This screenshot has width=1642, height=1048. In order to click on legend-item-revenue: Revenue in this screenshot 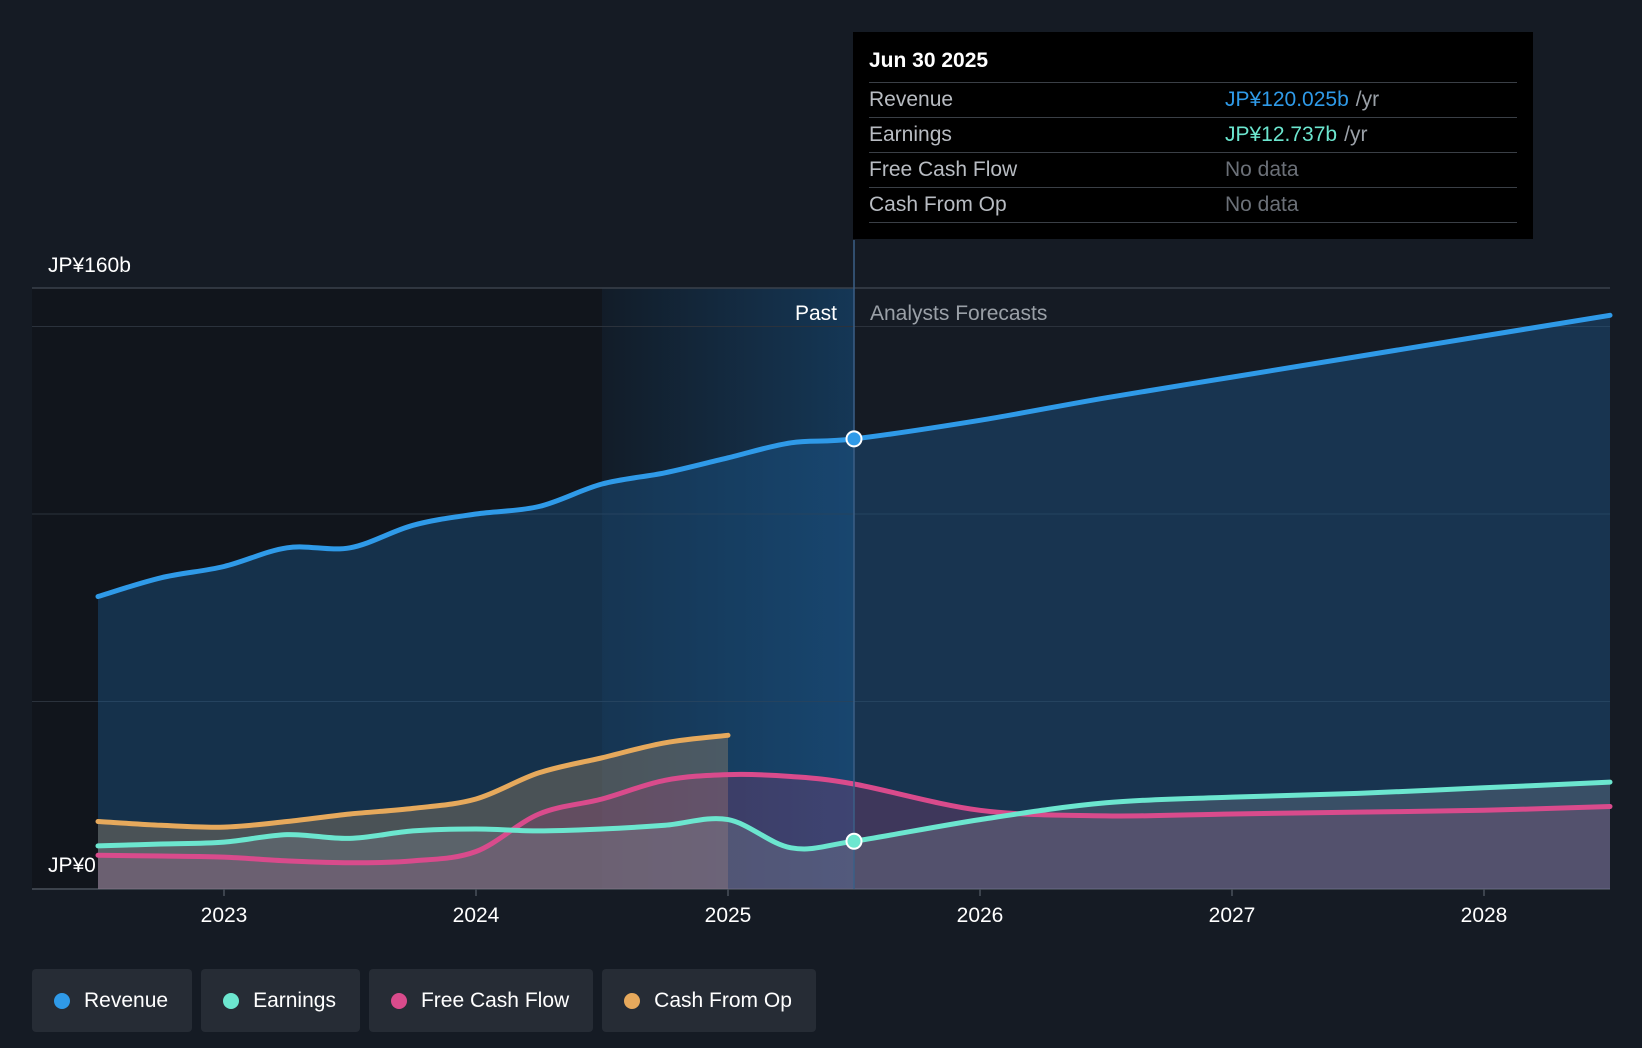, I will do `click(112, 1000)`.